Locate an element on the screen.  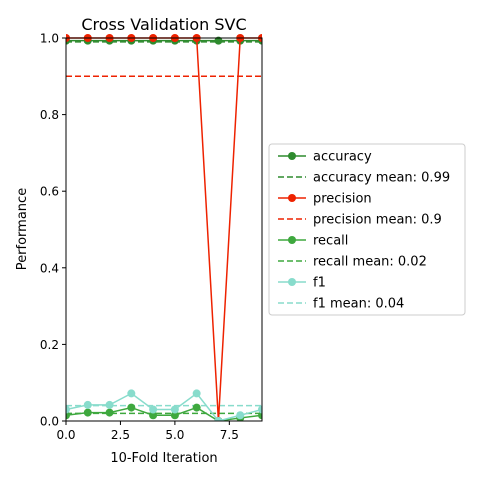
legend-label: accuracy mean: 0.99 is located at coordinates (381, 178).